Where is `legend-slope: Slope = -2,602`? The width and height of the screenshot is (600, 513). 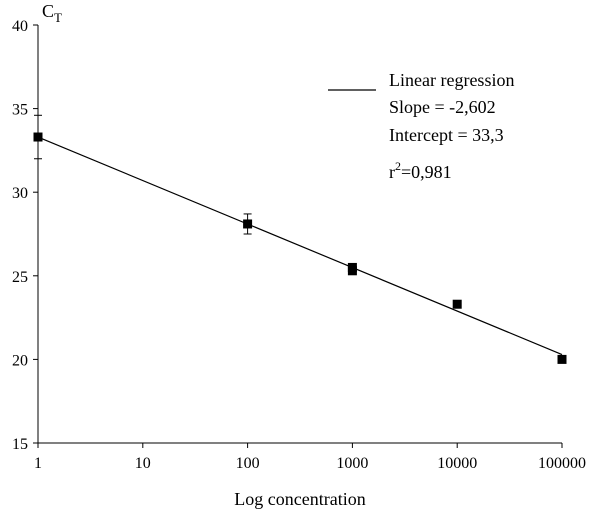
legend-slope: Slope = -2,602 is located at coordinates (442, 107).